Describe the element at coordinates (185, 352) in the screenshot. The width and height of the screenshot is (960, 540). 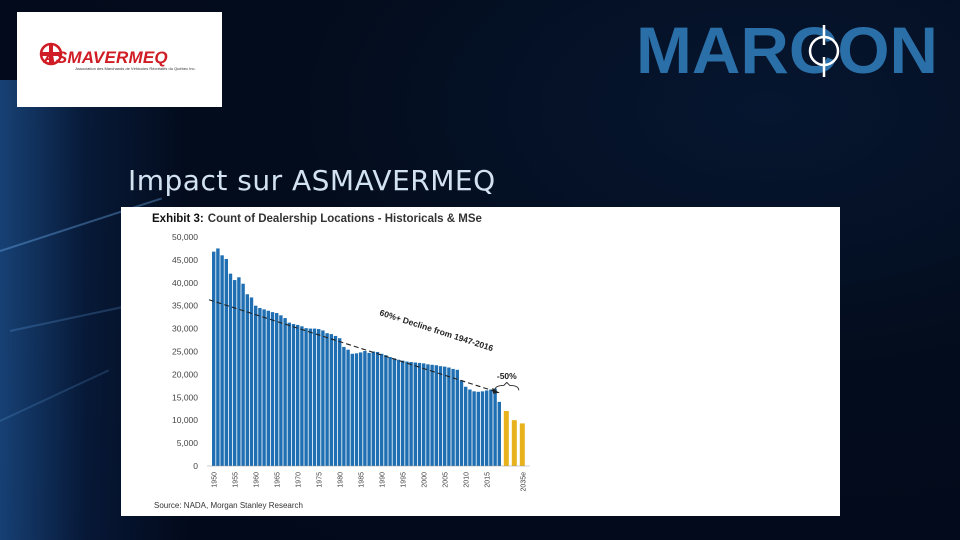
I see `y-tick-label: 25,000` at that location.